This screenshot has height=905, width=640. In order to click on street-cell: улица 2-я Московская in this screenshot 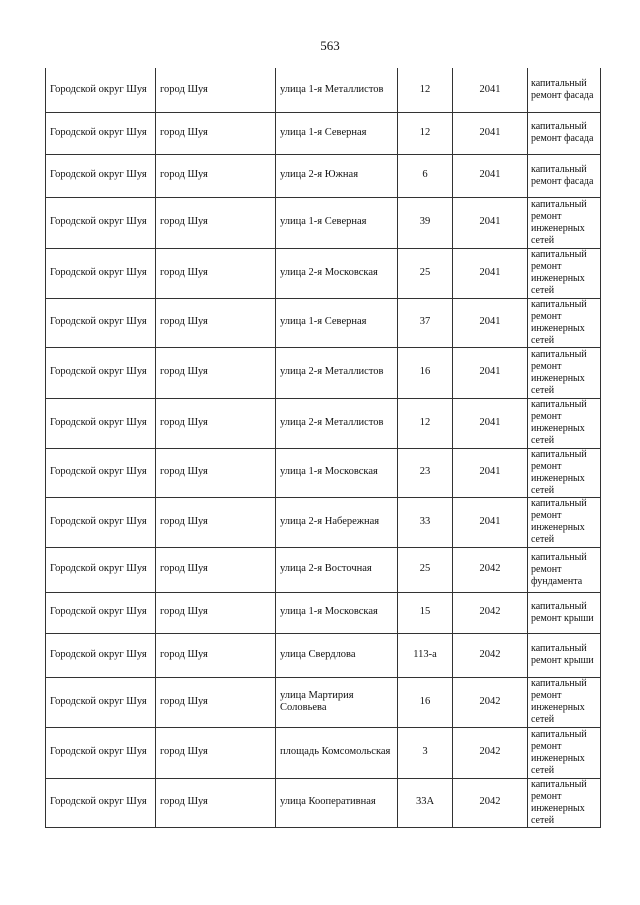, I will do `click(336, 273)`.